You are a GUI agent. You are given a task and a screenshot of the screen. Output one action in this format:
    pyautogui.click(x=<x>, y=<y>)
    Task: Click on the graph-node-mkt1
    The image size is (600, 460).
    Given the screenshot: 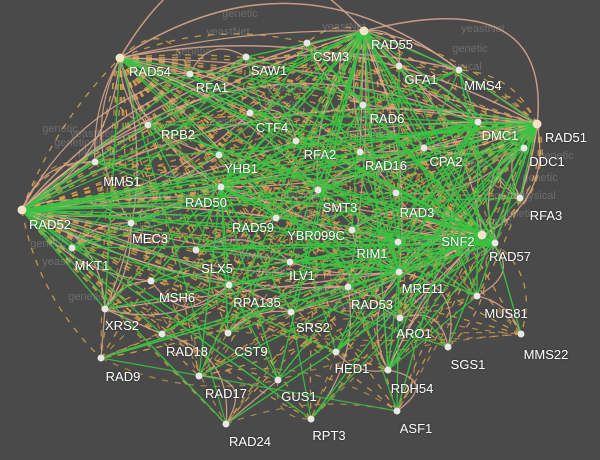 What is the action you would take?
    pyautogui.click(x=72, y=248)
    